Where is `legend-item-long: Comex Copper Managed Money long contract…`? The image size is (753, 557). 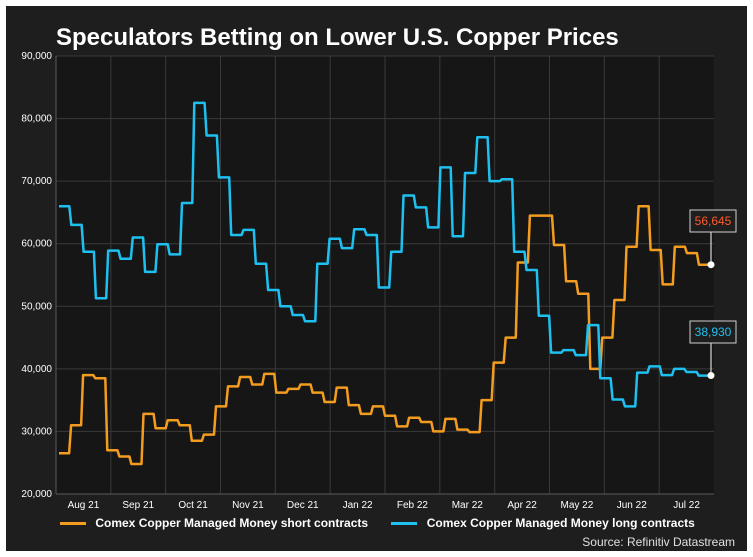
legend-item-long: Comex Copper Managed Money long contract… is located at coordinates (543, 522).